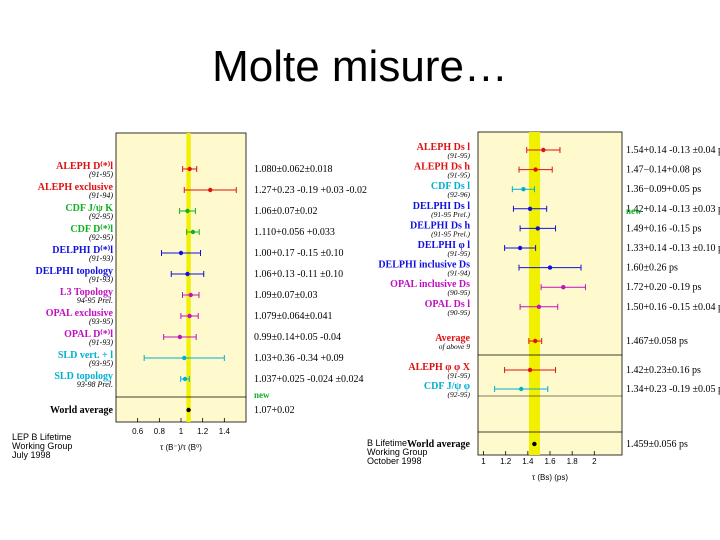 Image resolution: width=720 pixels, height=540 pixels. What do you see at coordinates (657, 341) in the screenshot?
I see `row-value: 1.467±0.058 ps` at bounding box center [657, 341].